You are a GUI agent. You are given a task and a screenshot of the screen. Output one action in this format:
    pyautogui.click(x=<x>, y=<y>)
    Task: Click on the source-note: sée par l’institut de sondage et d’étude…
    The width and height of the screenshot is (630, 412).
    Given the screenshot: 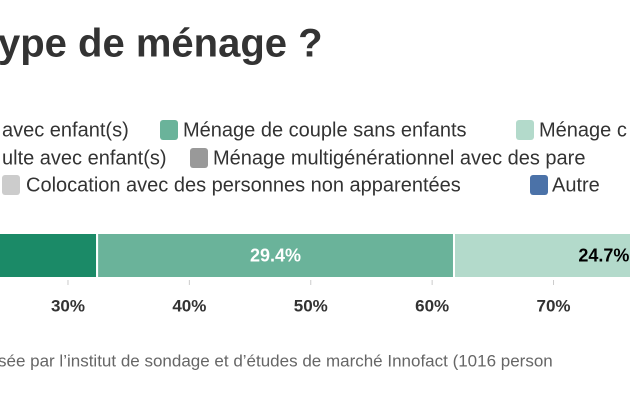 What is the action you would take?
    pyautogui.click(x=276, y=360)
    